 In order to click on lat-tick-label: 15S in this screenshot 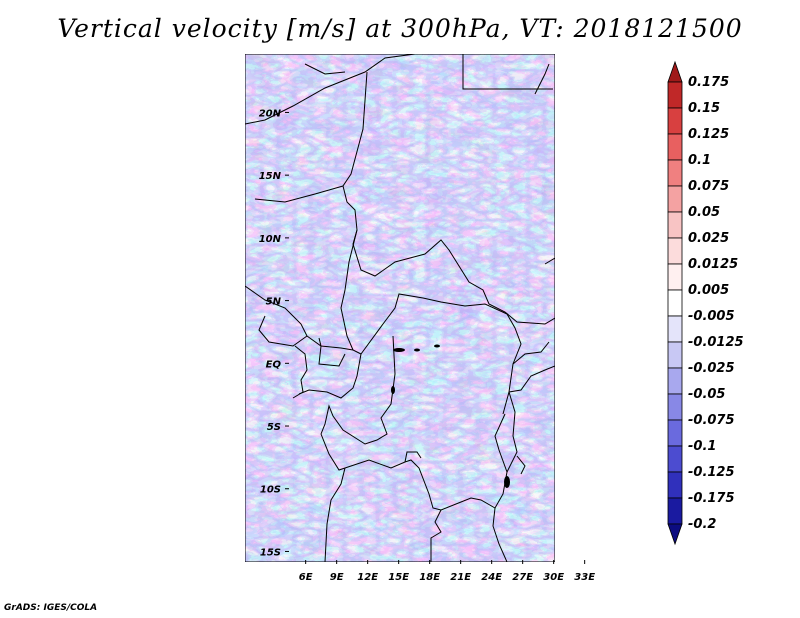, I will do `click(270, 552)`.